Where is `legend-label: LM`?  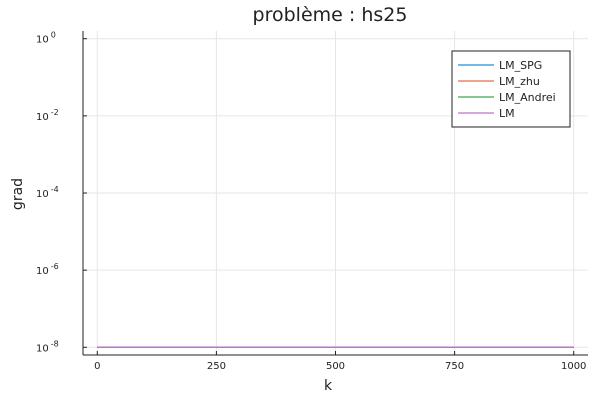 legend-label: LM is located at coordinates (507, 113).